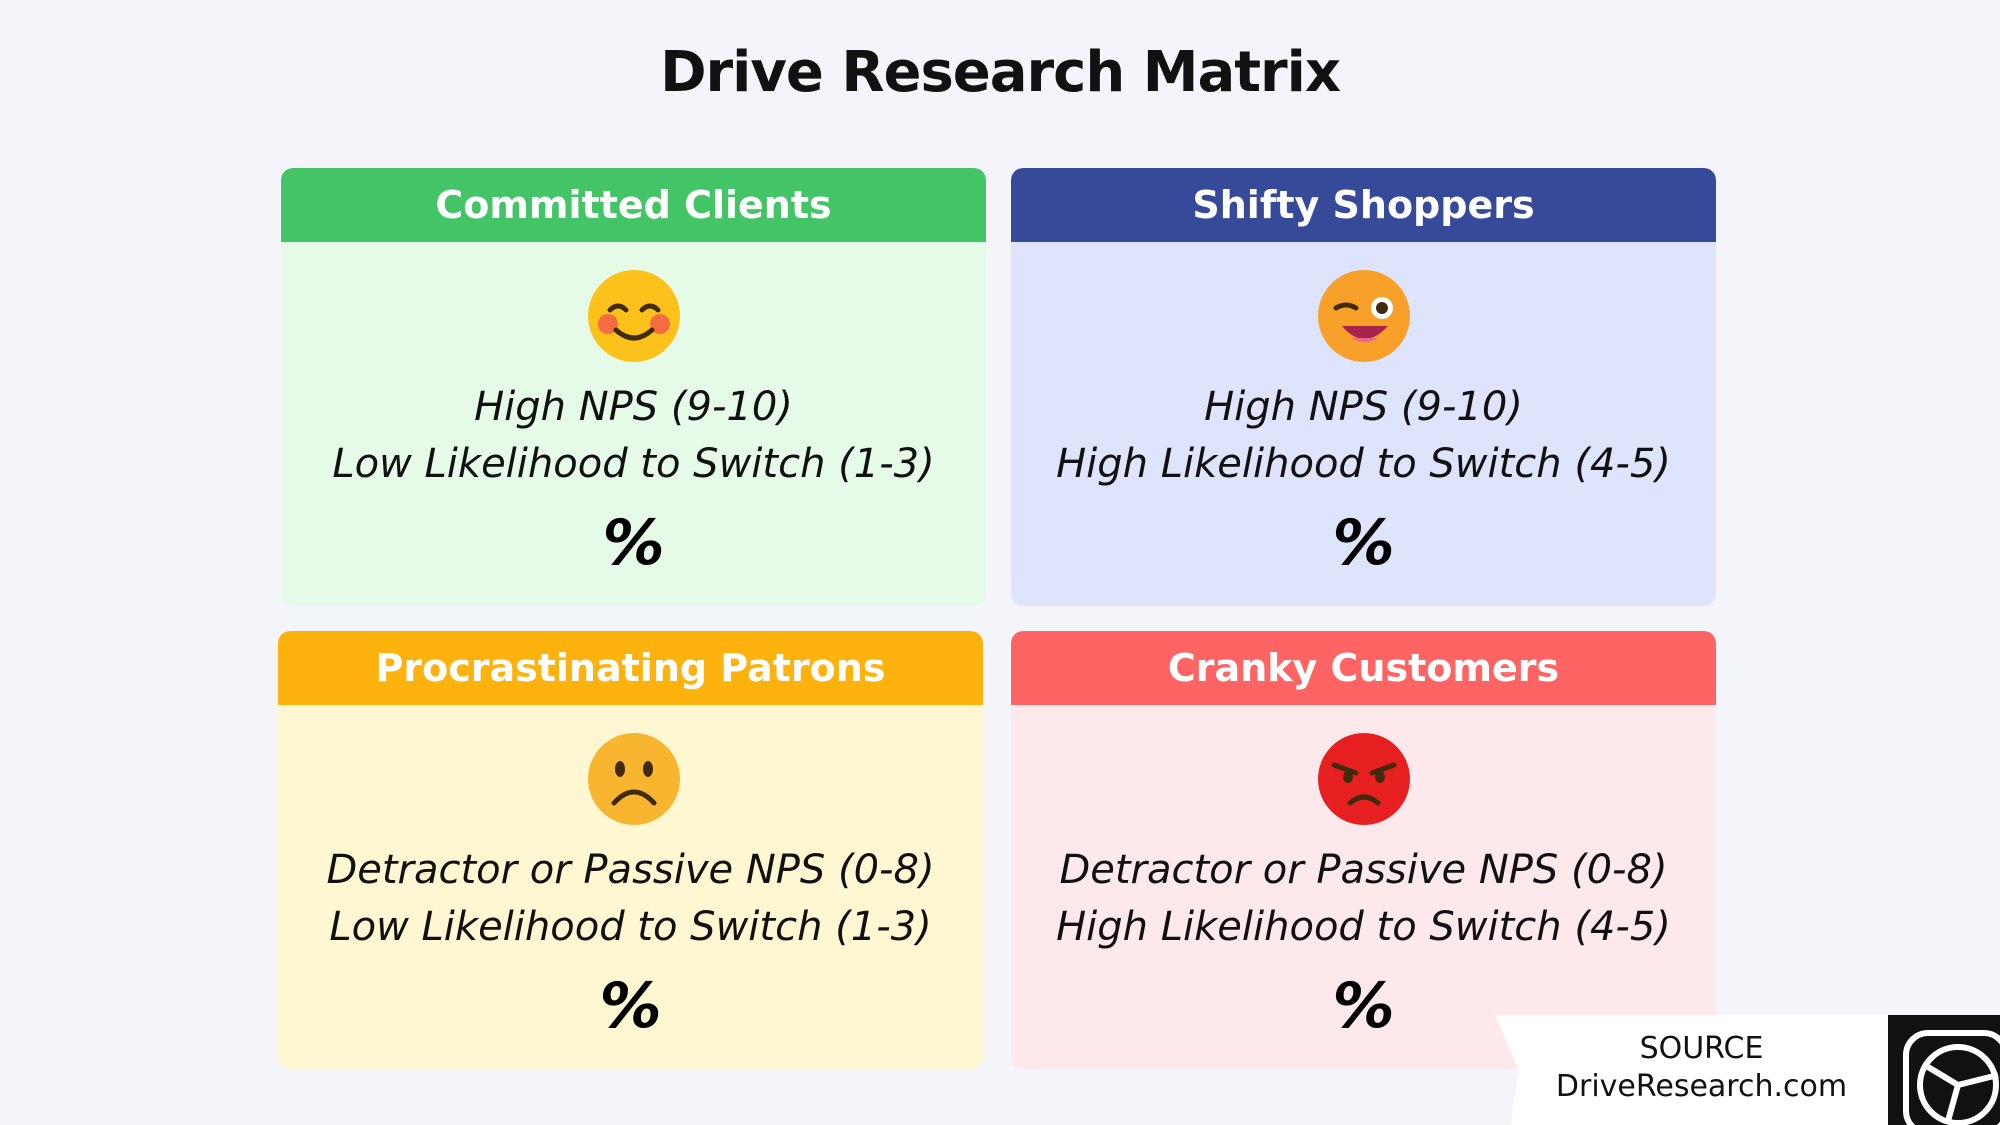 The width and height of the screenshot is (2000, 1125). What do you see at coordinates (1944, 1070) in the screenshot?
I see `logo` at bounding box center [1944, 1070].